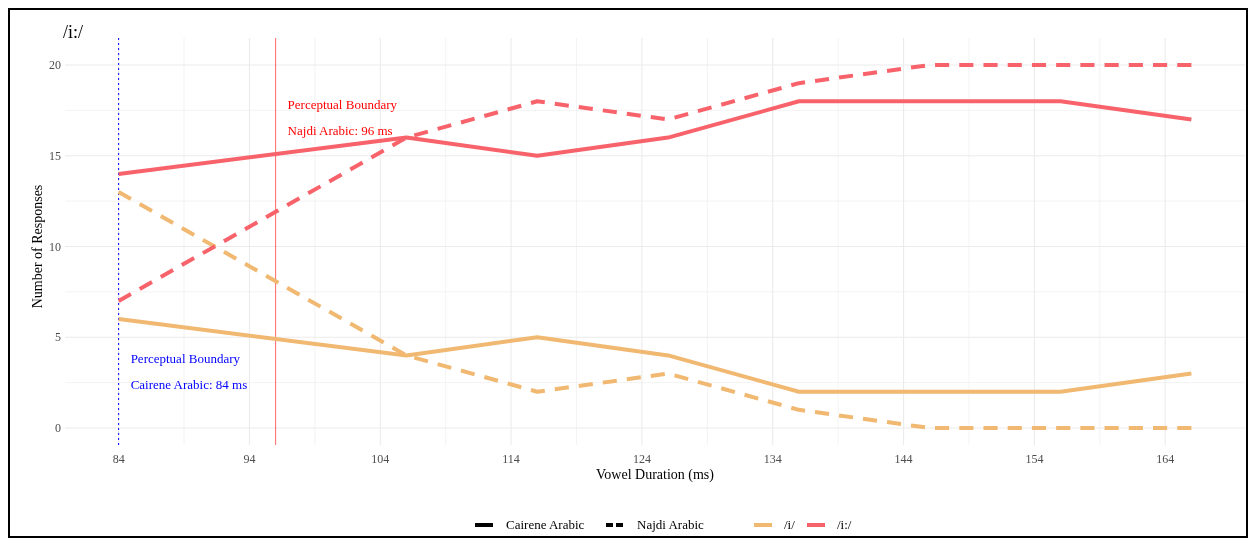 The height and width of the screenshot is (545, 1256). What do you see at coordinates (249, 459) in the screenshot?
I see `x-tick-label: 94` at bounding box center [249, 459].